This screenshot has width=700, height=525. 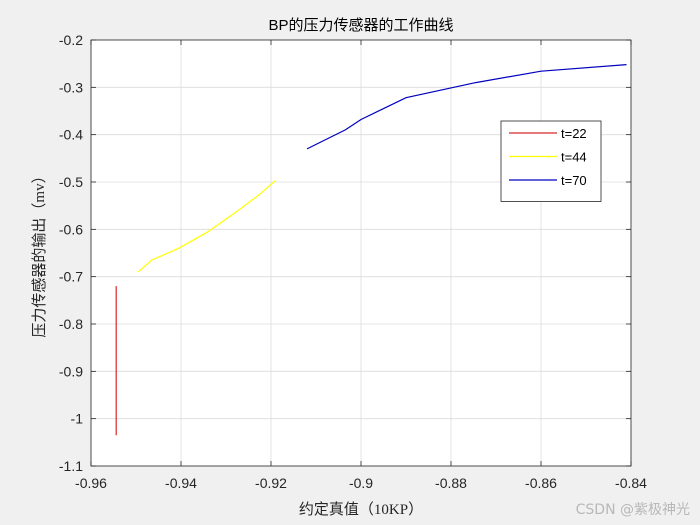 I want to click on watermark: CSDN @紫极神光, so click(x=633, y=510).